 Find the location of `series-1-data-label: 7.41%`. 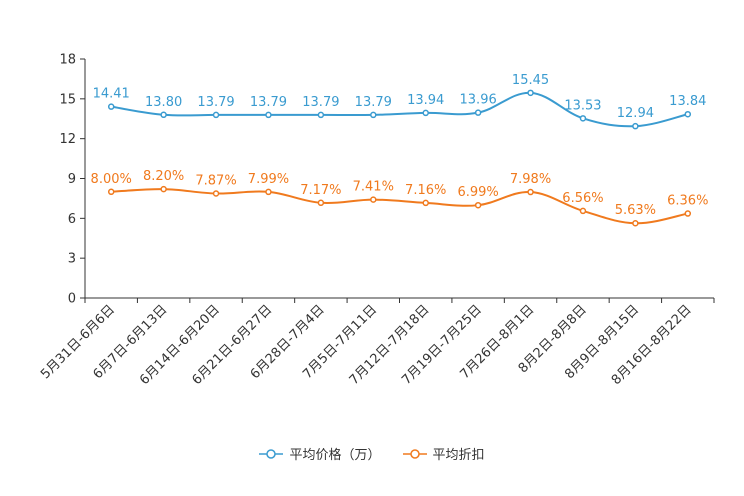

series-1-data-label: 7.41% is located at coordinates (373, 187).